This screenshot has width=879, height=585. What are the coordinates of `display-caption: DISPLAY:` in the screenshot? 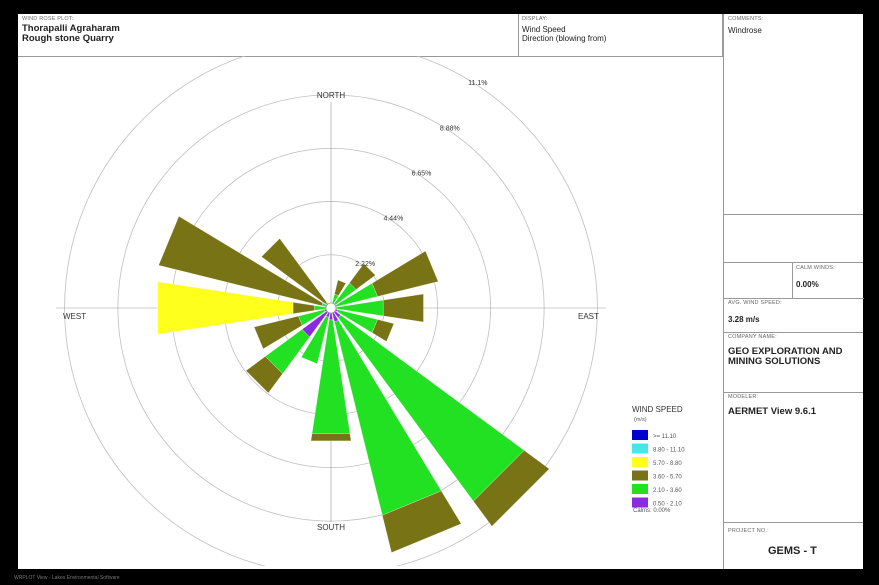 It's located at (535, 19).